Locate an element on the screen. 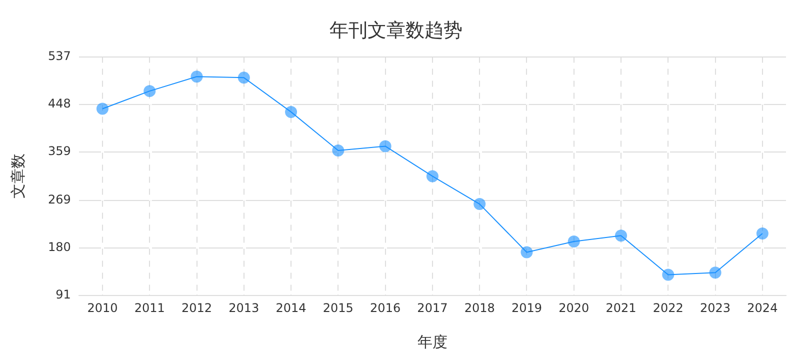 This screenshot has width=810, height=360. x-tick-label: 2023 is located at coordinates (715, 307).